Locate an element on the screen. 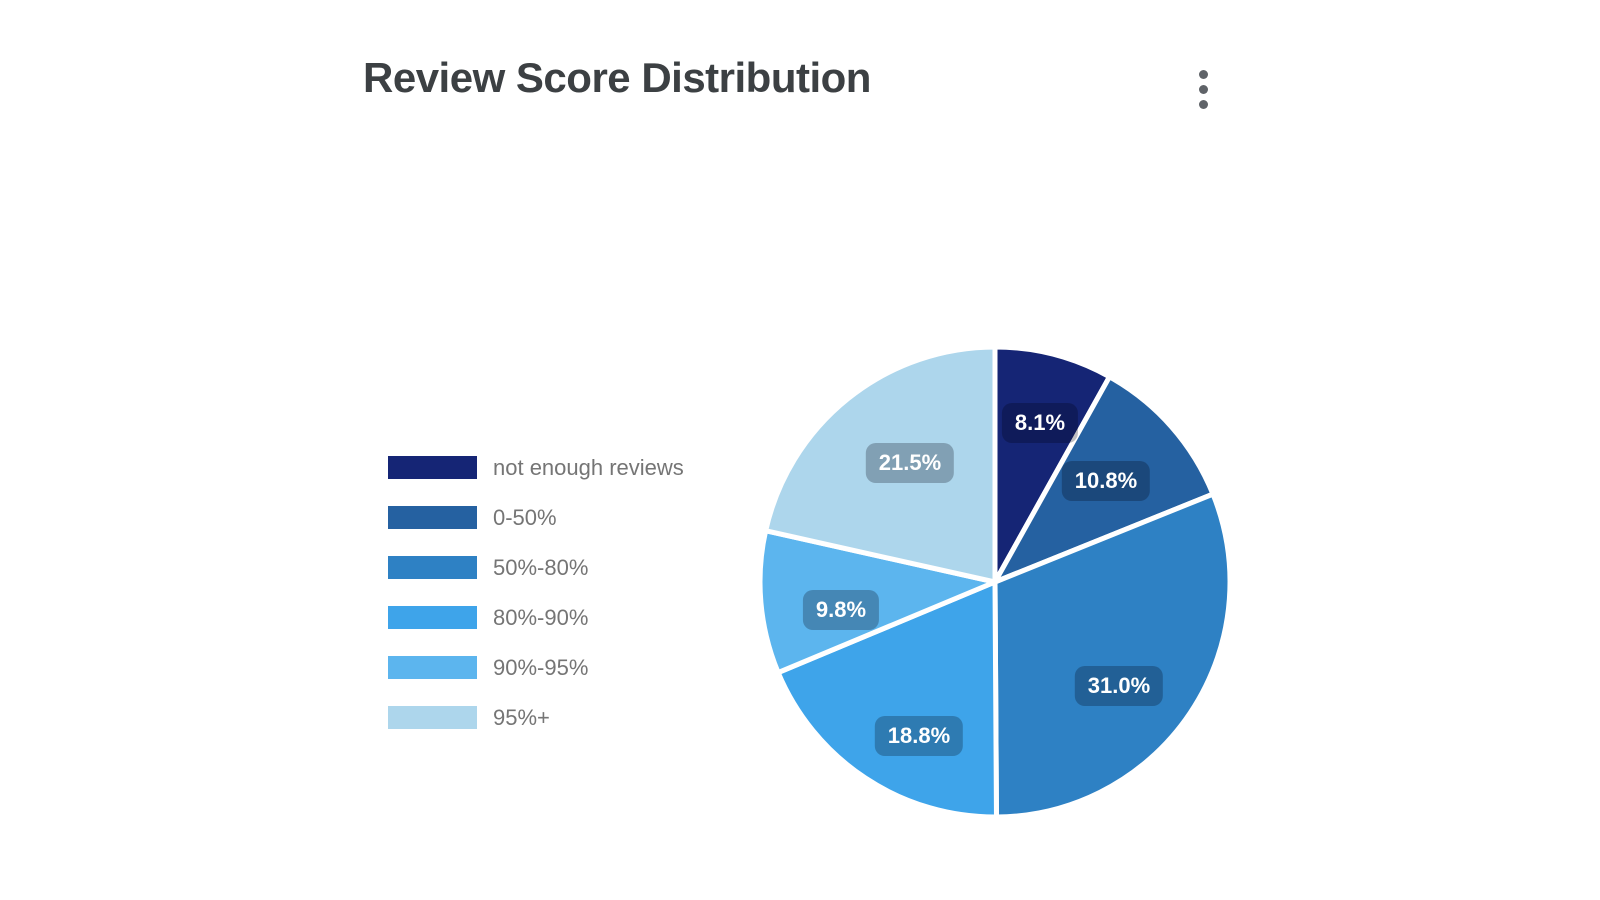 This screenshot has height=900, width=1600. legend-label: not enough reviews is located at coordinates (588, 467).